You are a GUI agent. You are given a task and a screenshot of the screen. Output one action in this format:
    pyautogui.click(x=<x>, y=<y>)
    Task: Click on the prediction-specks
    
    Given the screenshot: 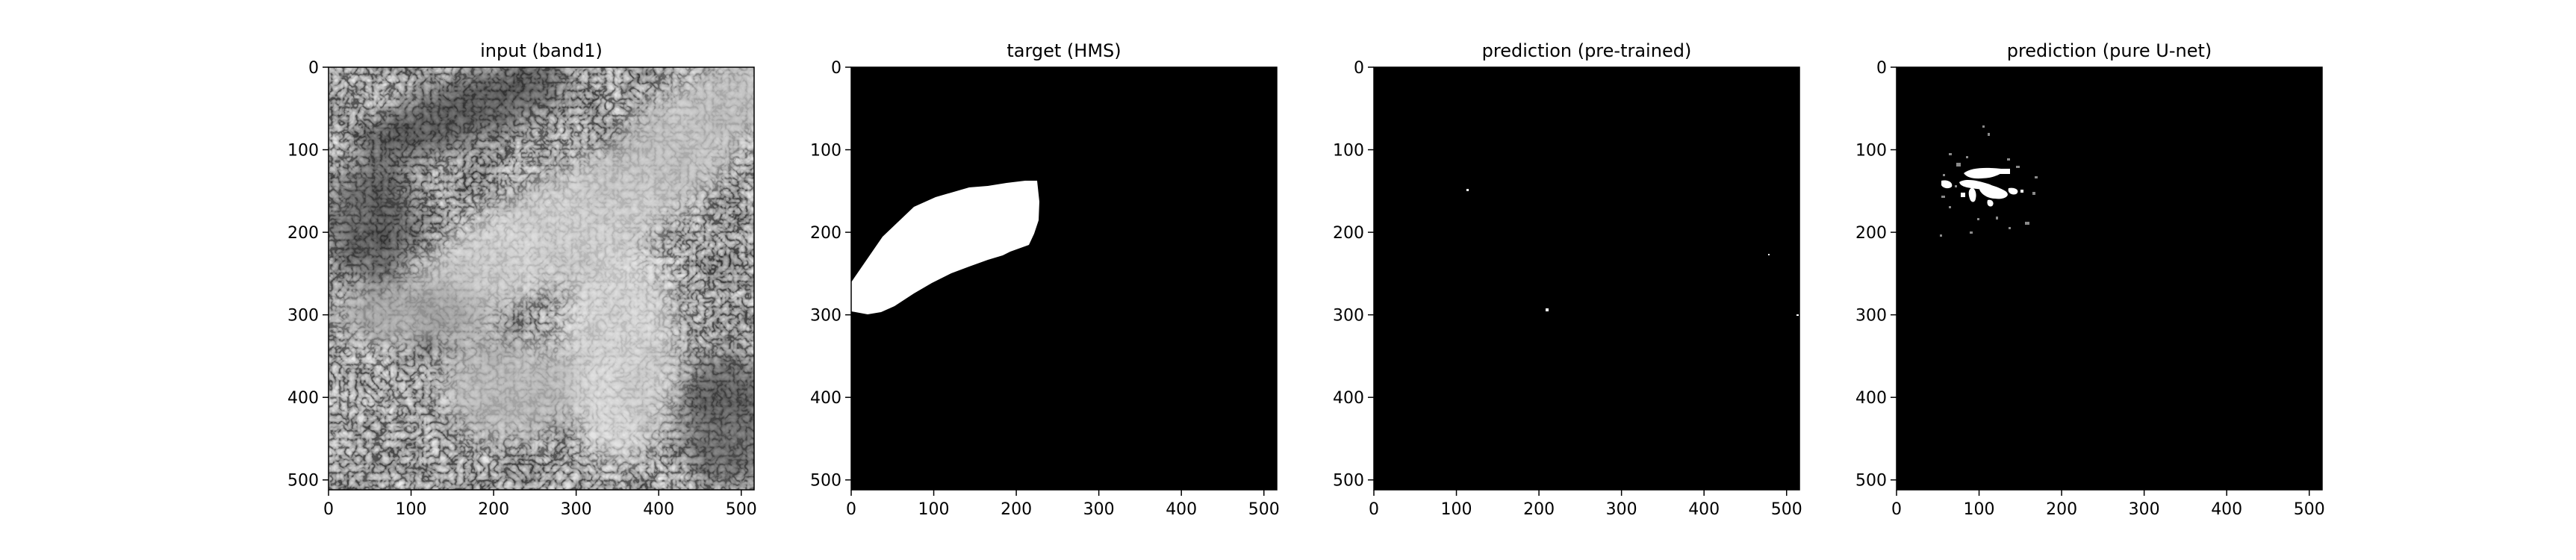 What is the action you would take?
    pyautogui.click(x=1632, y=252)
    